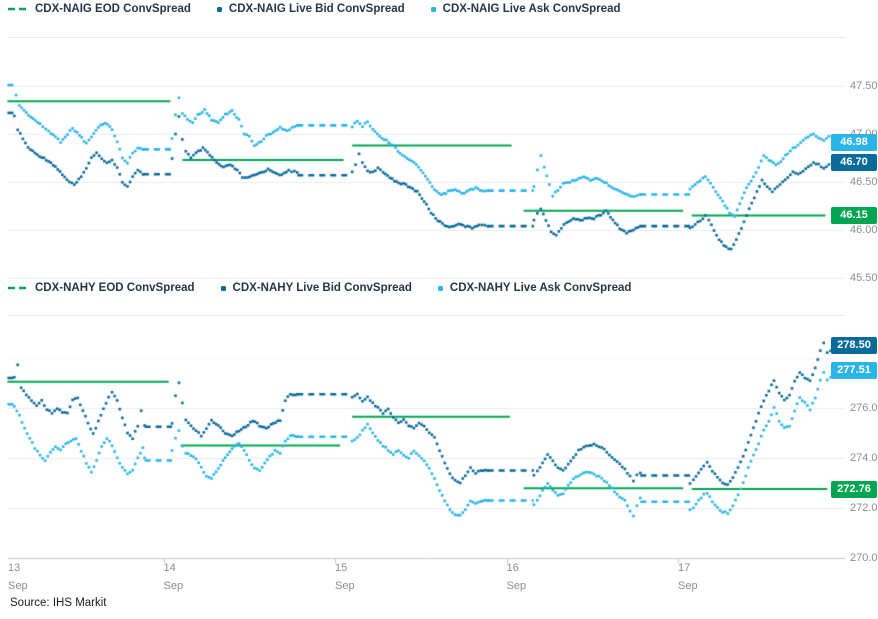  I want to click on eod-value-badge: 46.15, so click(854, 216).